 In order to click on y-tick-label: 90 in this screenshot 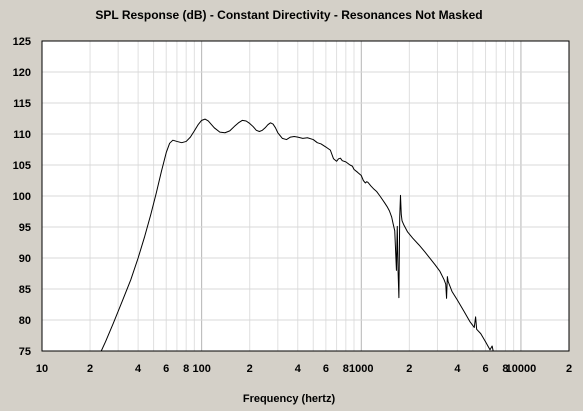, I will do `click(25, 259)`.